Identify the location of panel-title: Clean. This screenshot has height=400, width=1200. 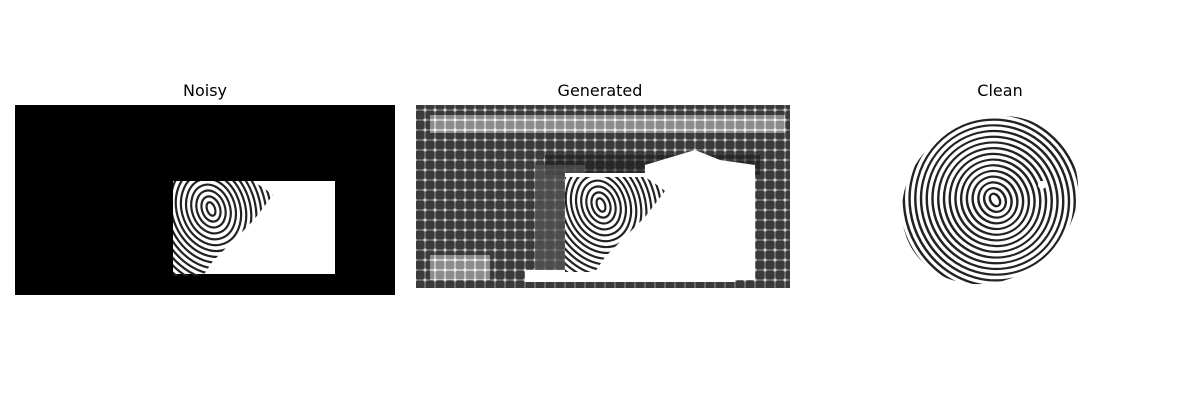
(1000, 90).